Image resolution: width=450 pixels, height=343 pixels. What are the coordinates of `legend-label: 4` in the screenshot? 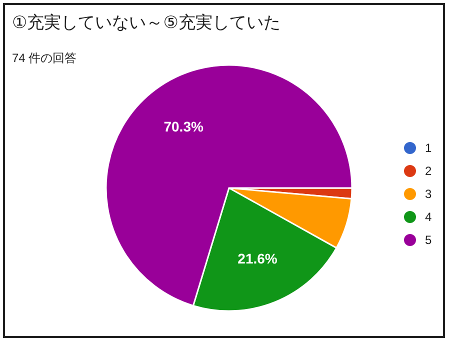 It's located at (428, 217).